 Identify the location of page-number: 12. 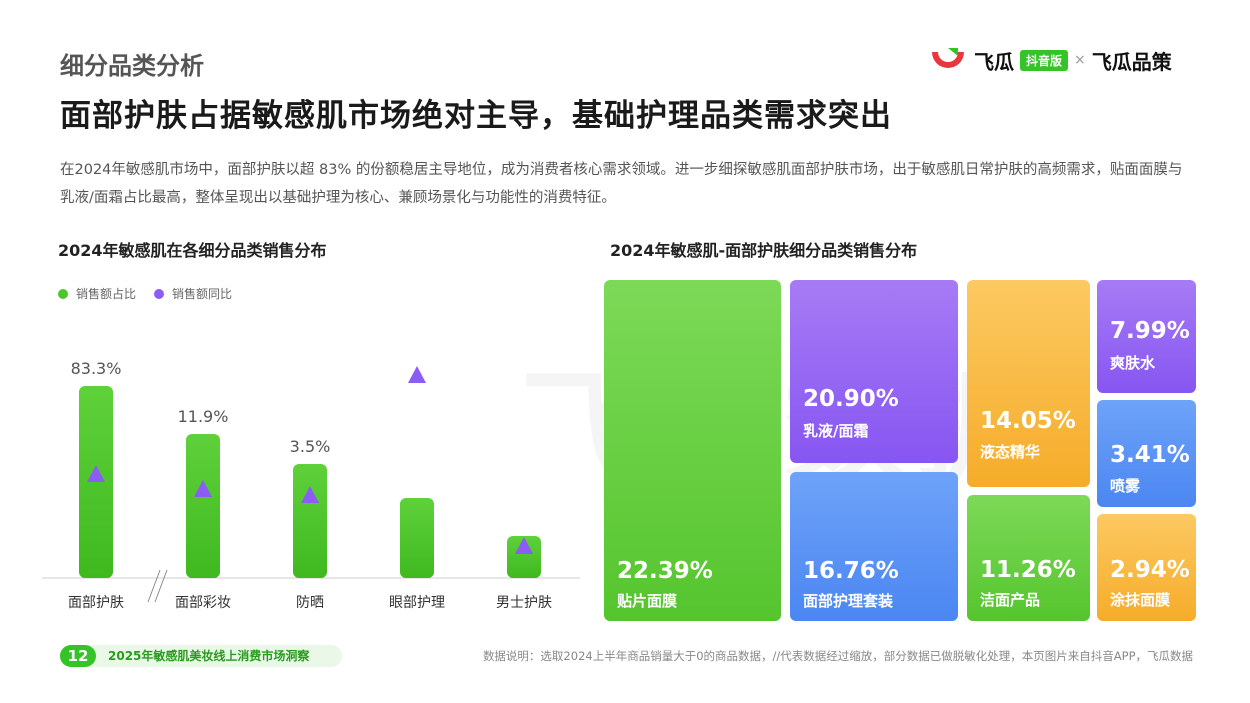
(78, 656).